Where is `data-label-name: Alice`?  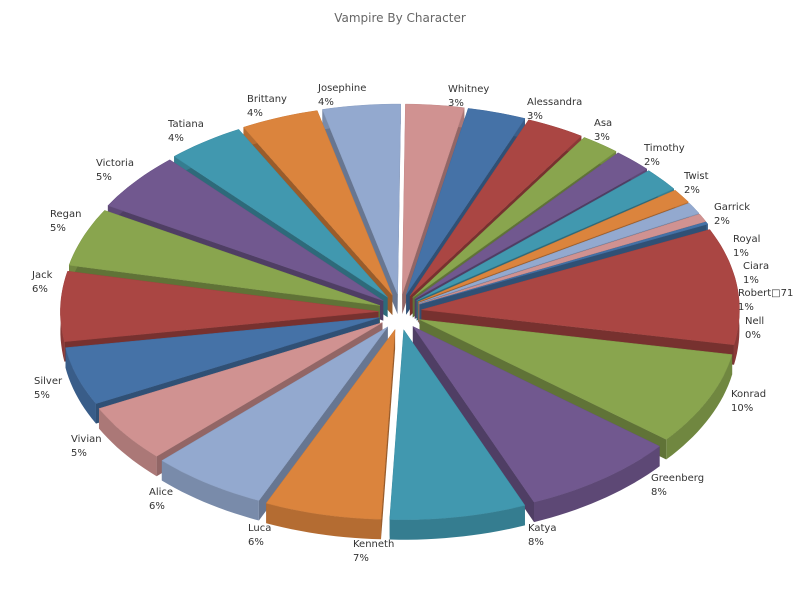
data-label-name: Alice is located at coordinates (161, 492).